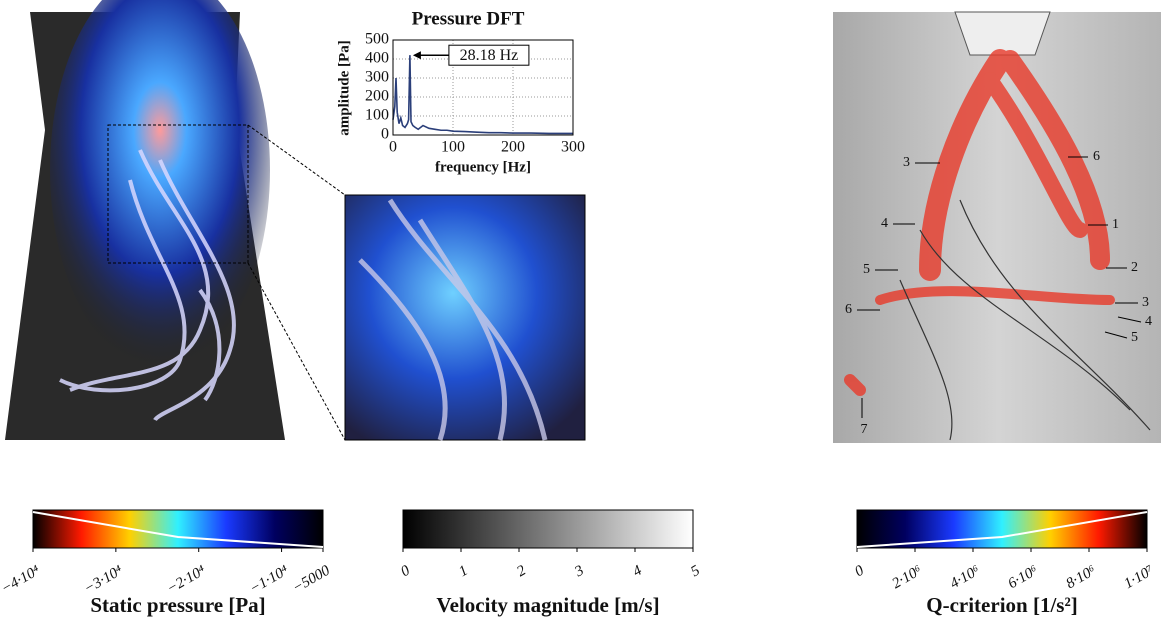  What do you see at coordinates (178, 194) in the screenshot?
I see `zoom-box` at bounding box center [178, 194].